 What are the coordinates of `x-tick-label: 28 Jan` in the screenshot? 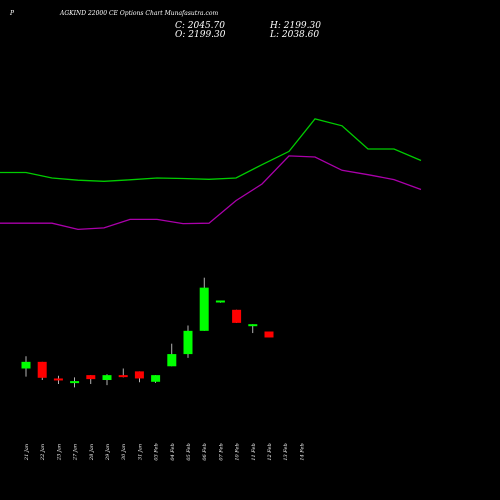 It's located at (92, 452).